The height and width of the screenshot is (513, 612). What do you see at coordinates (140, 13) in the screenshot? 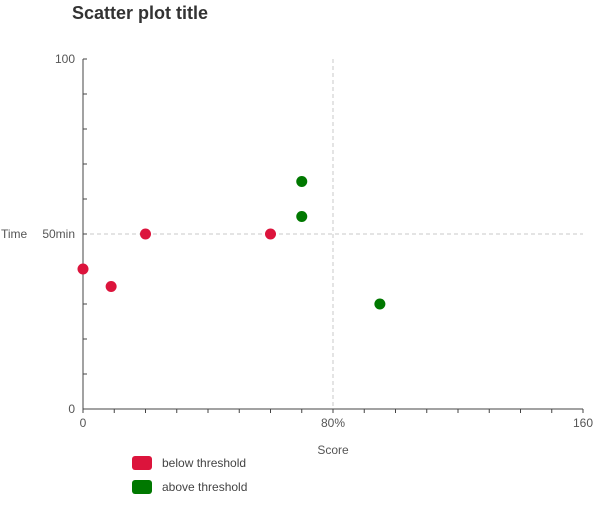
I see `chart-title: Scatter plot title` at bounding box center [140, 13].